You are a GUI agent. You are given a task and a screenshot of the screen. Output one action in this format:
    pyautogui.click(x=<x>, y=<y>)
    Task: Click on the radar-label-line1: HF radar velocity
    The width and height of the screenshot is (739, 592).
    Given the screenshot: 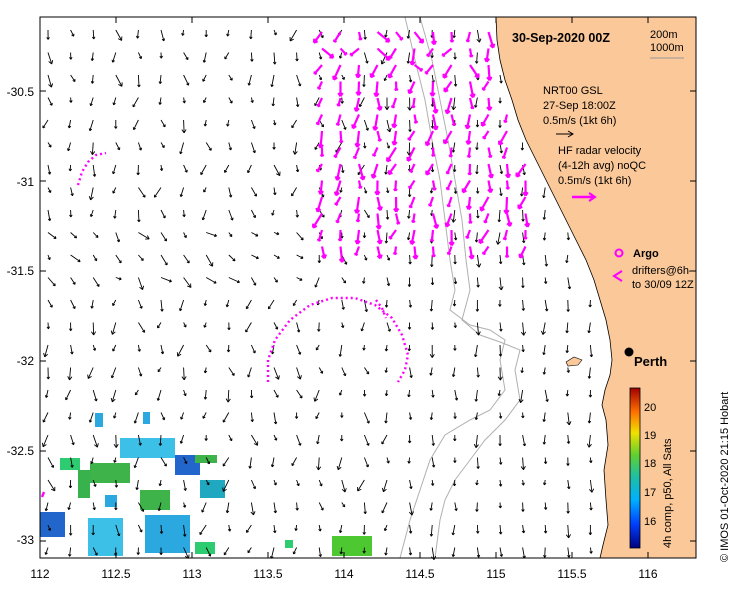 What is the action you would take?
    pyautogui.click(x=600, y=151)
    